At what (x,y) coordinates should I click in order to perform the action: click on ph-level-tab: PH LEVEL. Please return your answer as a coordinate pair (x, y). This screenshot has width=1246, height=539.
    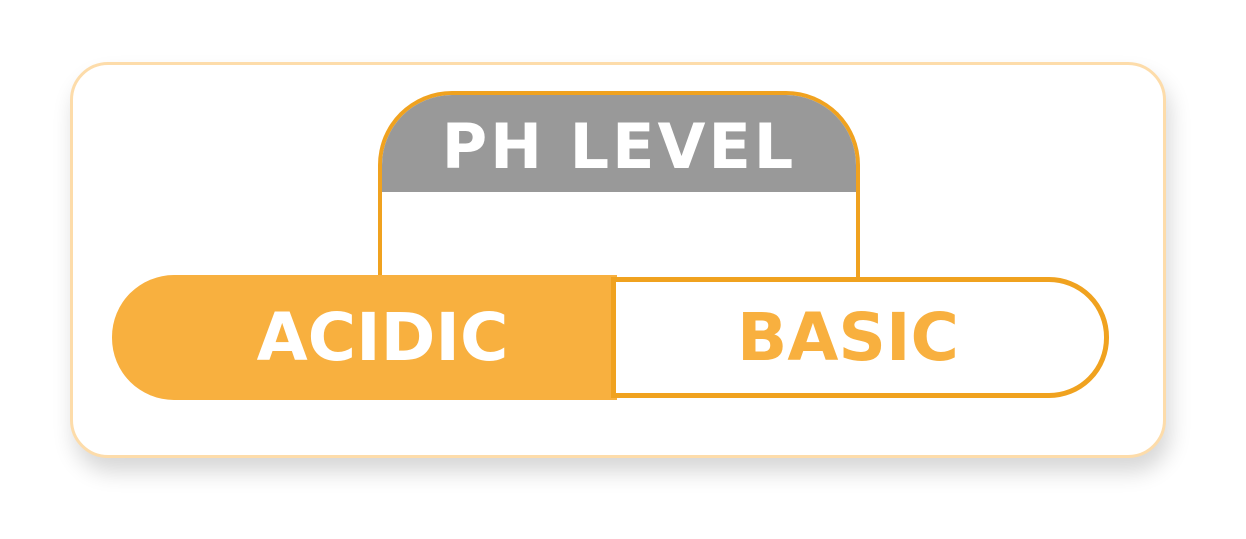
    Looking at the image, I should click on (619, 191).